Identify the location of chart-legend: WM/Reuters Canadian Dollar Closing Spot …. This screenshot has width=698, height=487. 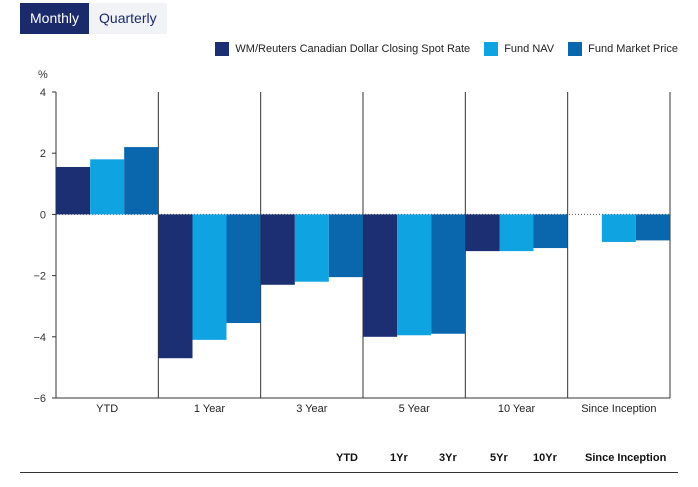
(439, 49).